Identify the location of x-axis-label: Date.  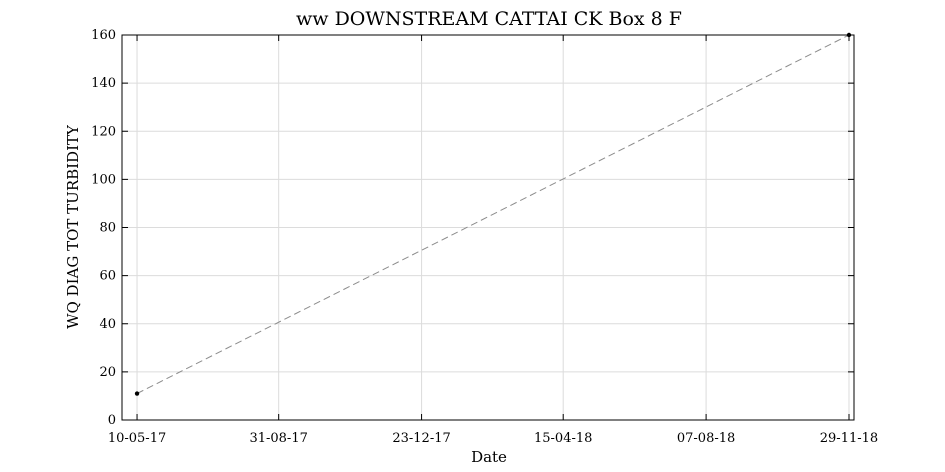
(489, 457).